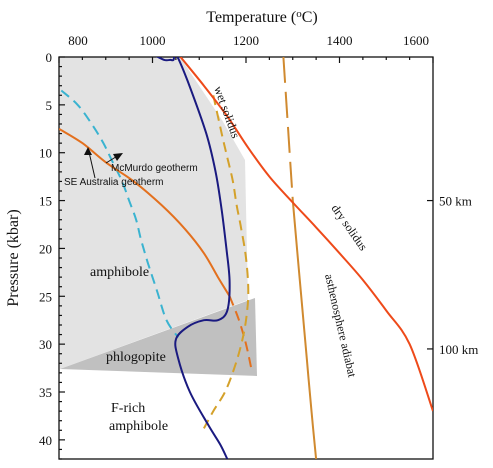 This screenshot has width=493, height=468. I want to click on x-tick-label: 1000, so click(153, 40).